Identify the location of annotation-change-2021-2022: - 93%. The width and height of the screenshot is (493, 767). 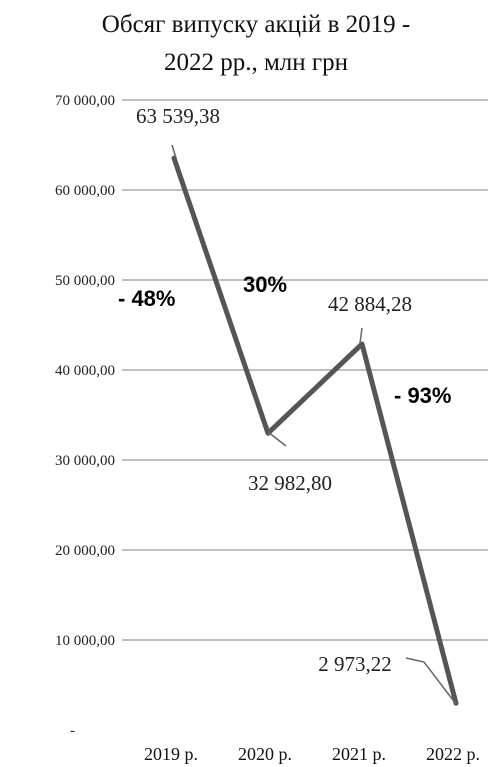
(422, 395).